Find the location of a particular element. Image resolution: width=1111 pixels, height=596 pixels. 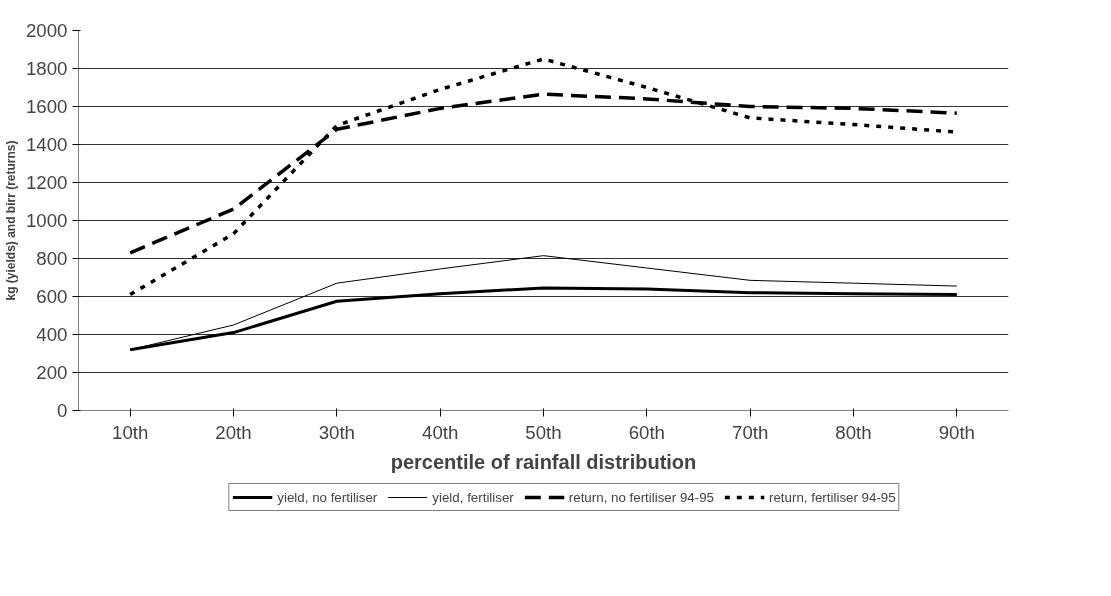

y-axis-title: kg (yields) and birr (returns) is located at coordinates (11, 220).